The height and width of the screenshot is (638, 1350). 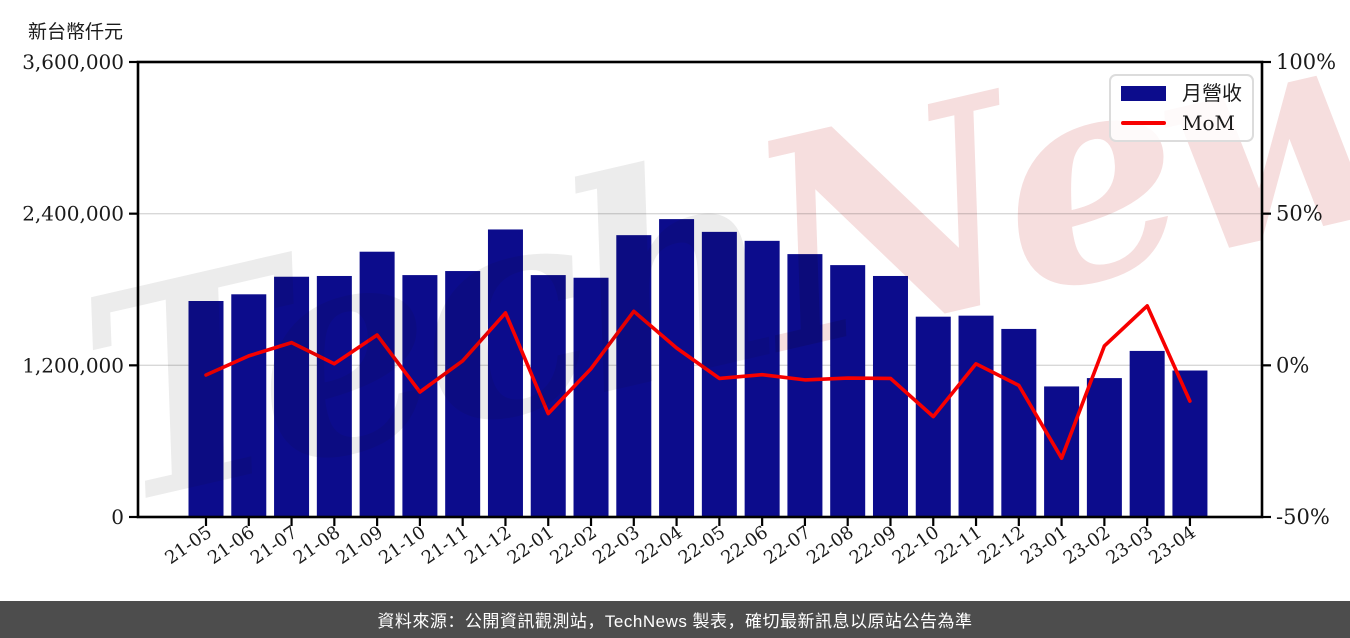 I want to click on x-tick-label-21-09: 21-09, so click(x=359, y=545).